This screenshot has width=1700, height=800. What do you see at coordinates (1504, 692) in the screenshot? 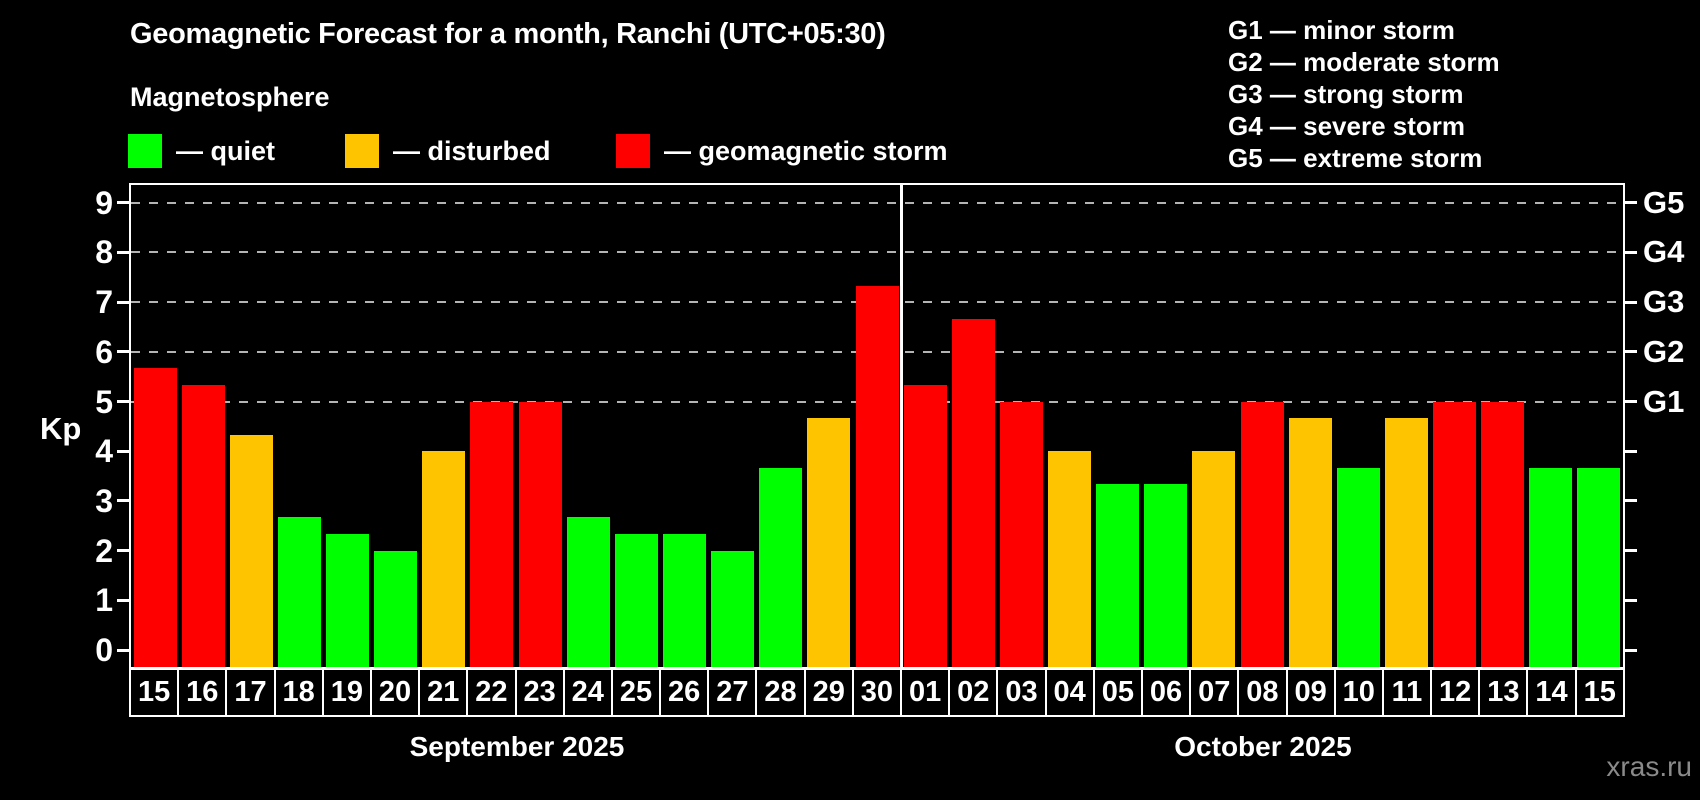
I see `day-cell-oct-13: 13` at bounding box center [1504, 692].